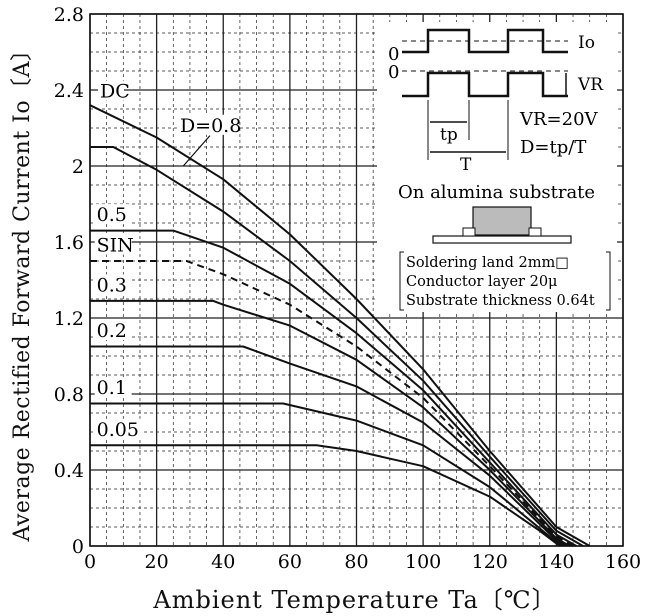 This screenshot has width=661, height=616. What do you see at coordinates (608, 281) in the screenshot?
I see `notes-bracket-right` at bounding box center [608, 281].